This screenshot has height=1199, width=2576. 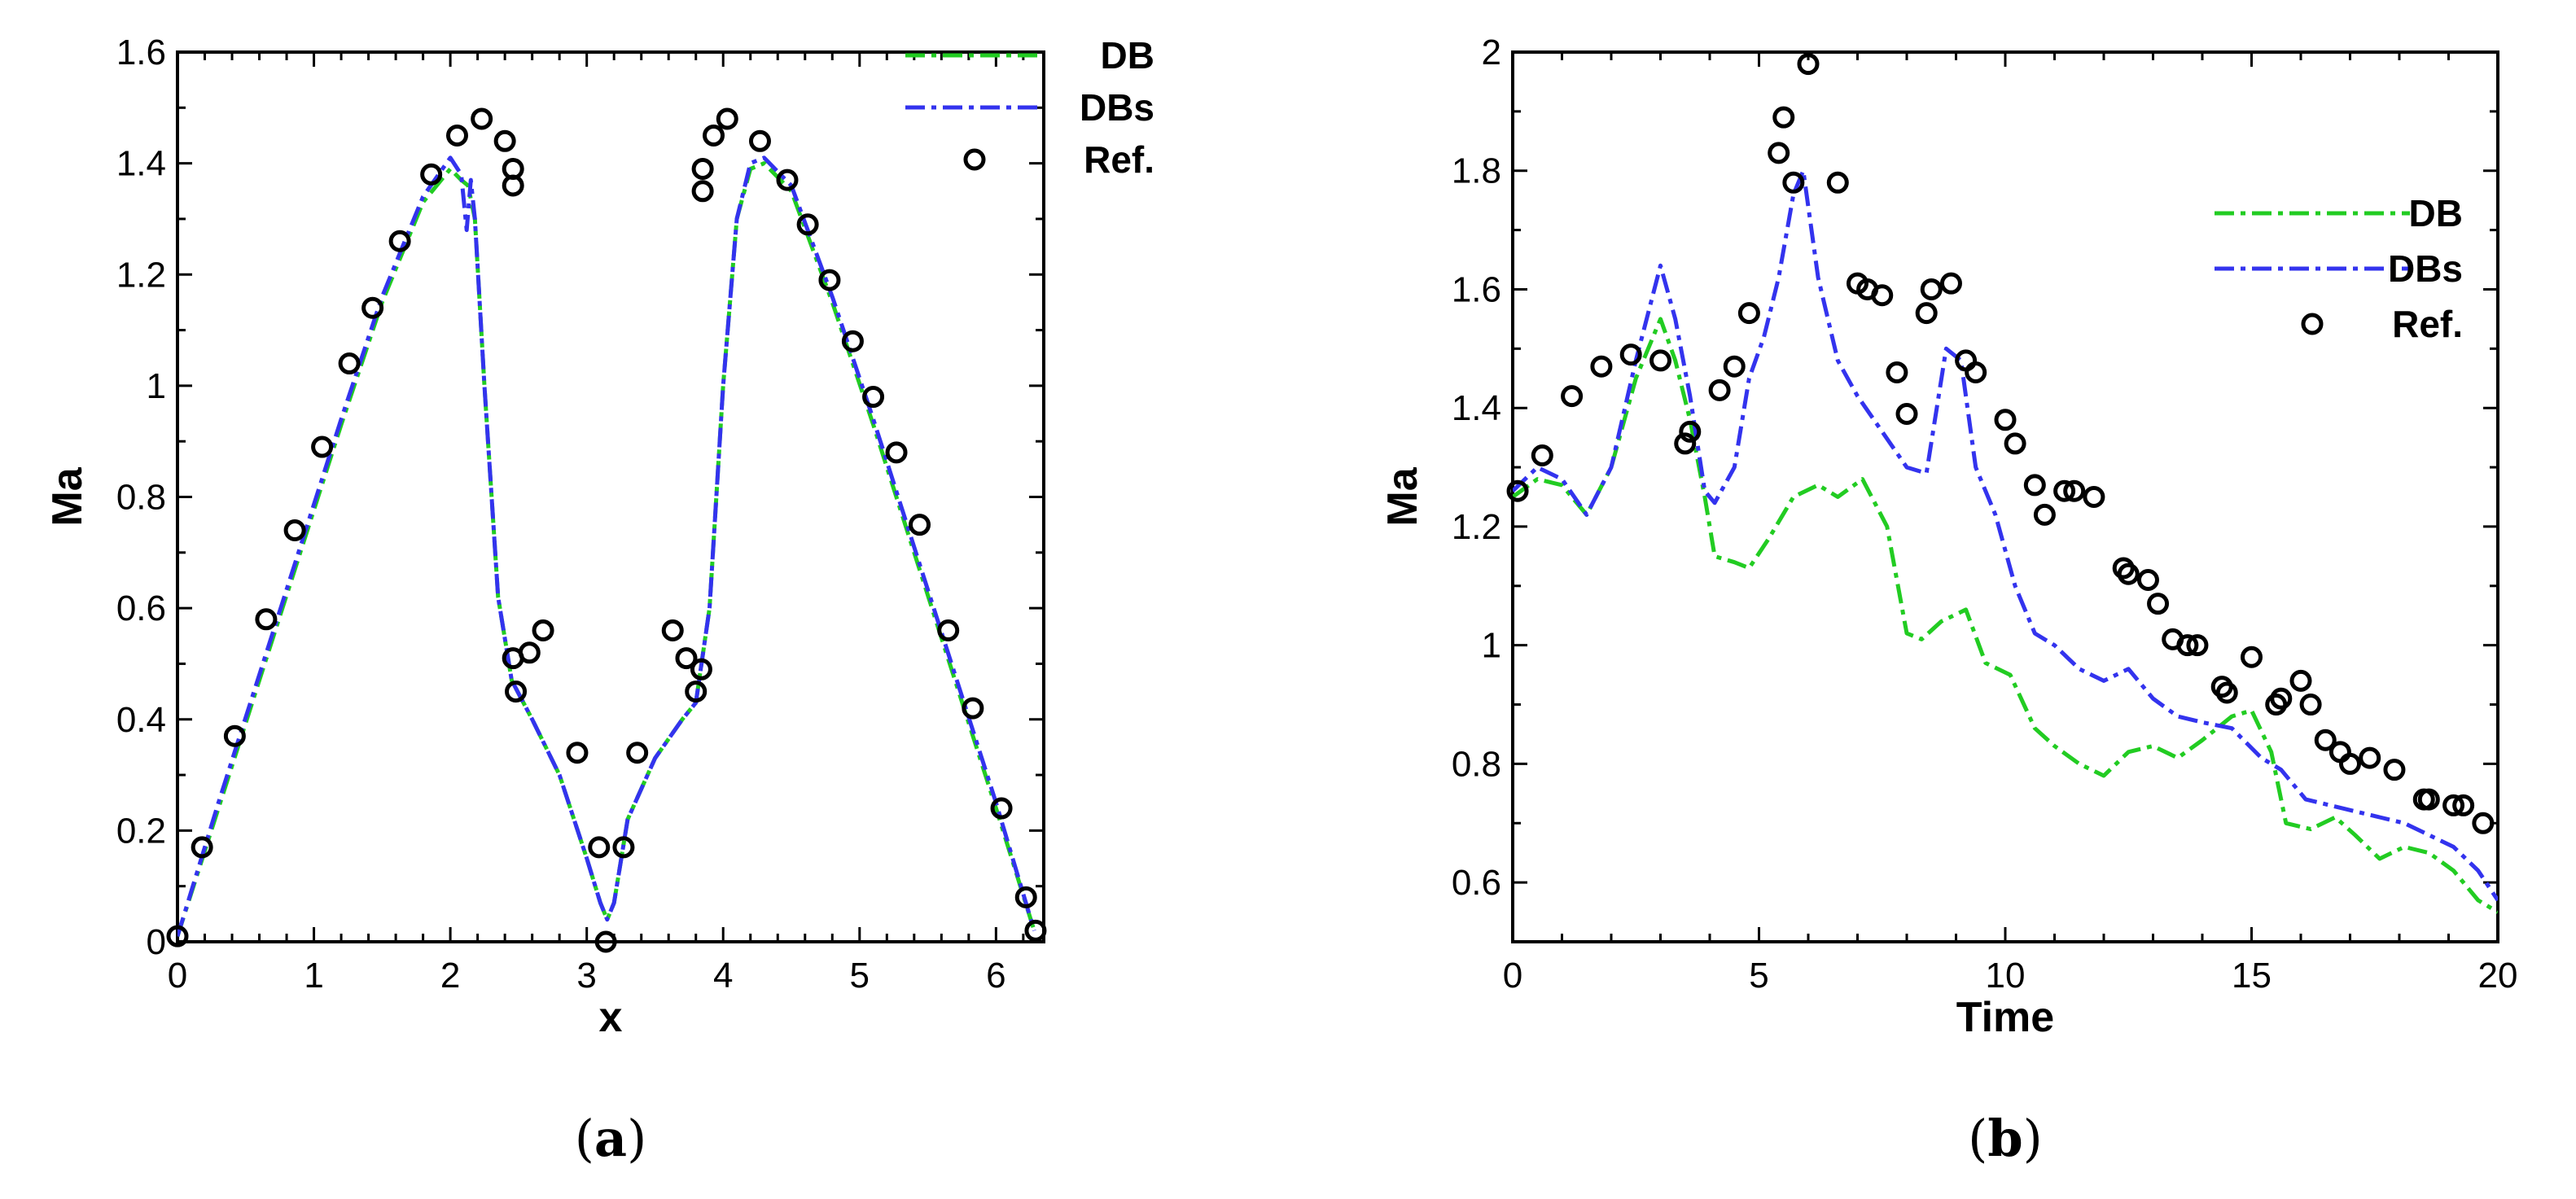 What do you see at coordinates (141, 608) in the screenshot?
I see `y-tick-label: 0.6` at bounding box center [141, 608].